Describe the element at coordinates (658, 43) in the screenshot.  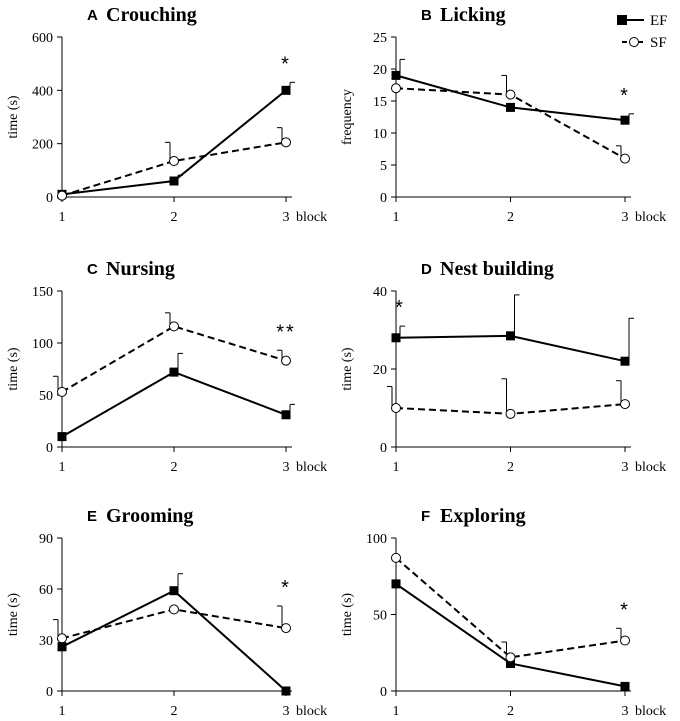
I see `legend-label: SF` at that location.